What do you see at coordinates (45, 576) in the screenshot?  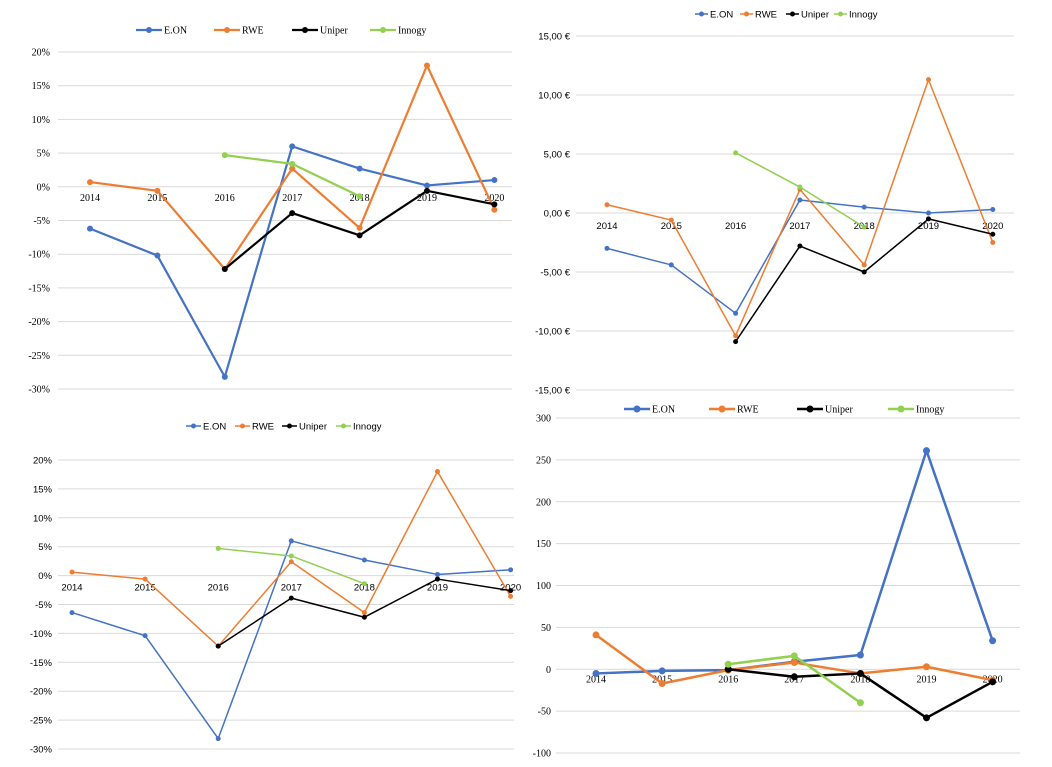 I see `y-tick-label: 0%` at bounding box center [45, 576].